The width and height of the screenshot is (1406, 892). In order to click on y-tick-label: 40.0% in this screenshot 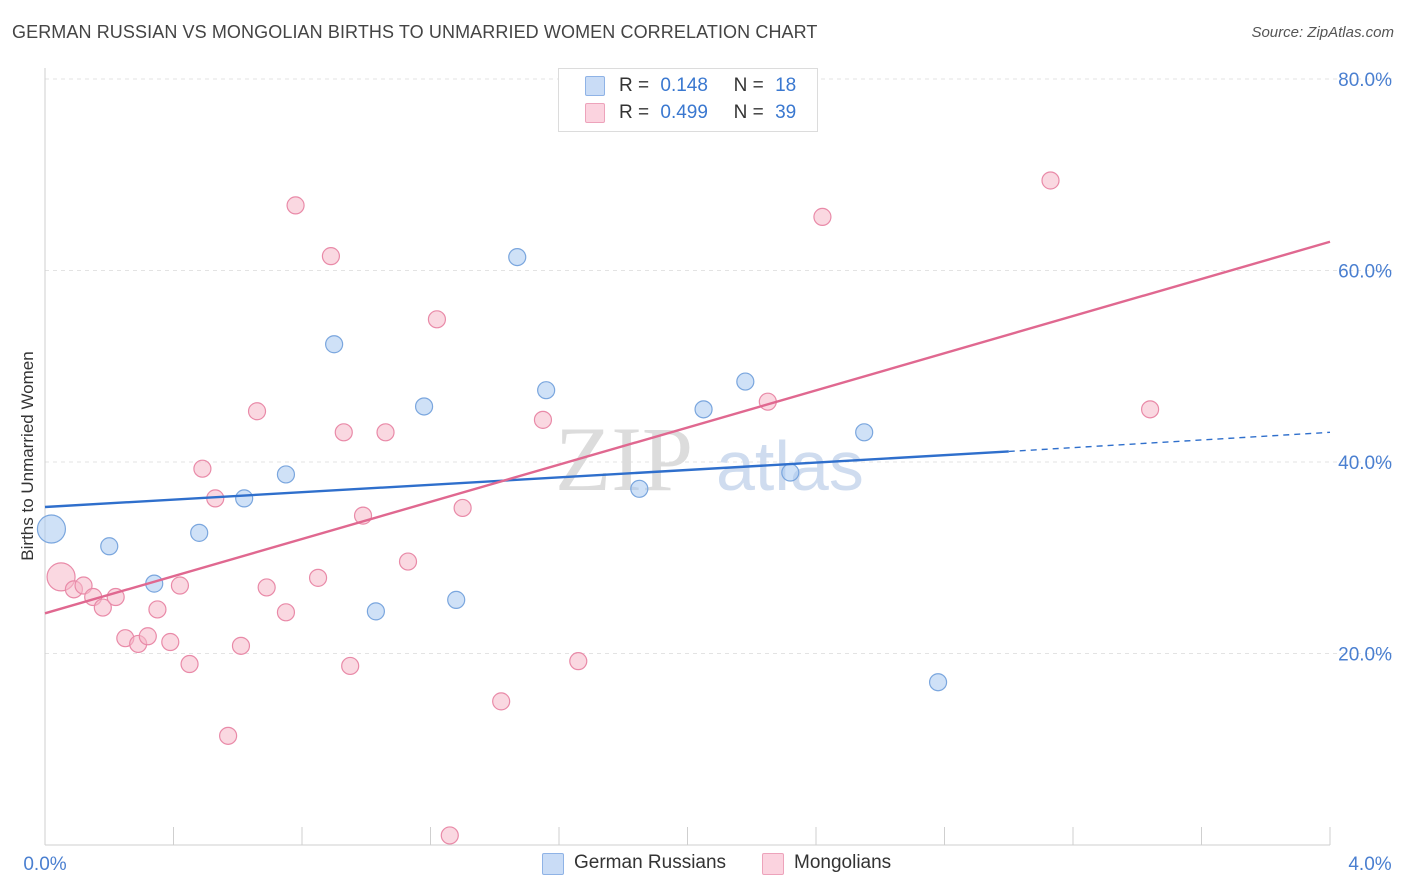, I will do `click(1365, 463)`.